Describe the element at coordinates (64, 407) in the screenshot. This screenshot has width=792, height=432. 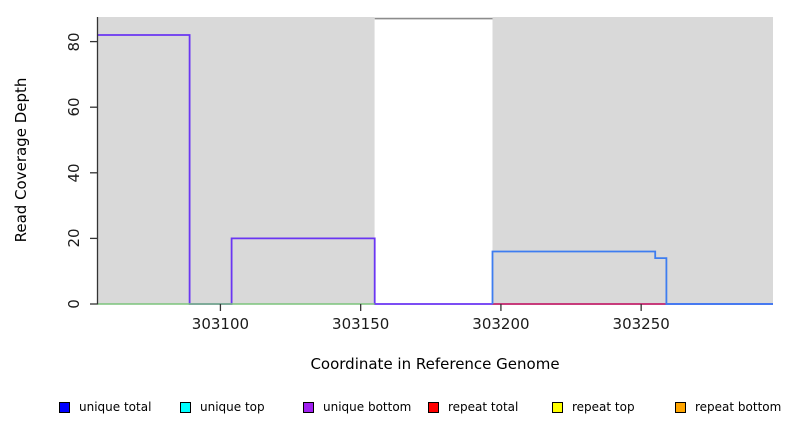
I see `unique-total-swatch-icon` at that location.